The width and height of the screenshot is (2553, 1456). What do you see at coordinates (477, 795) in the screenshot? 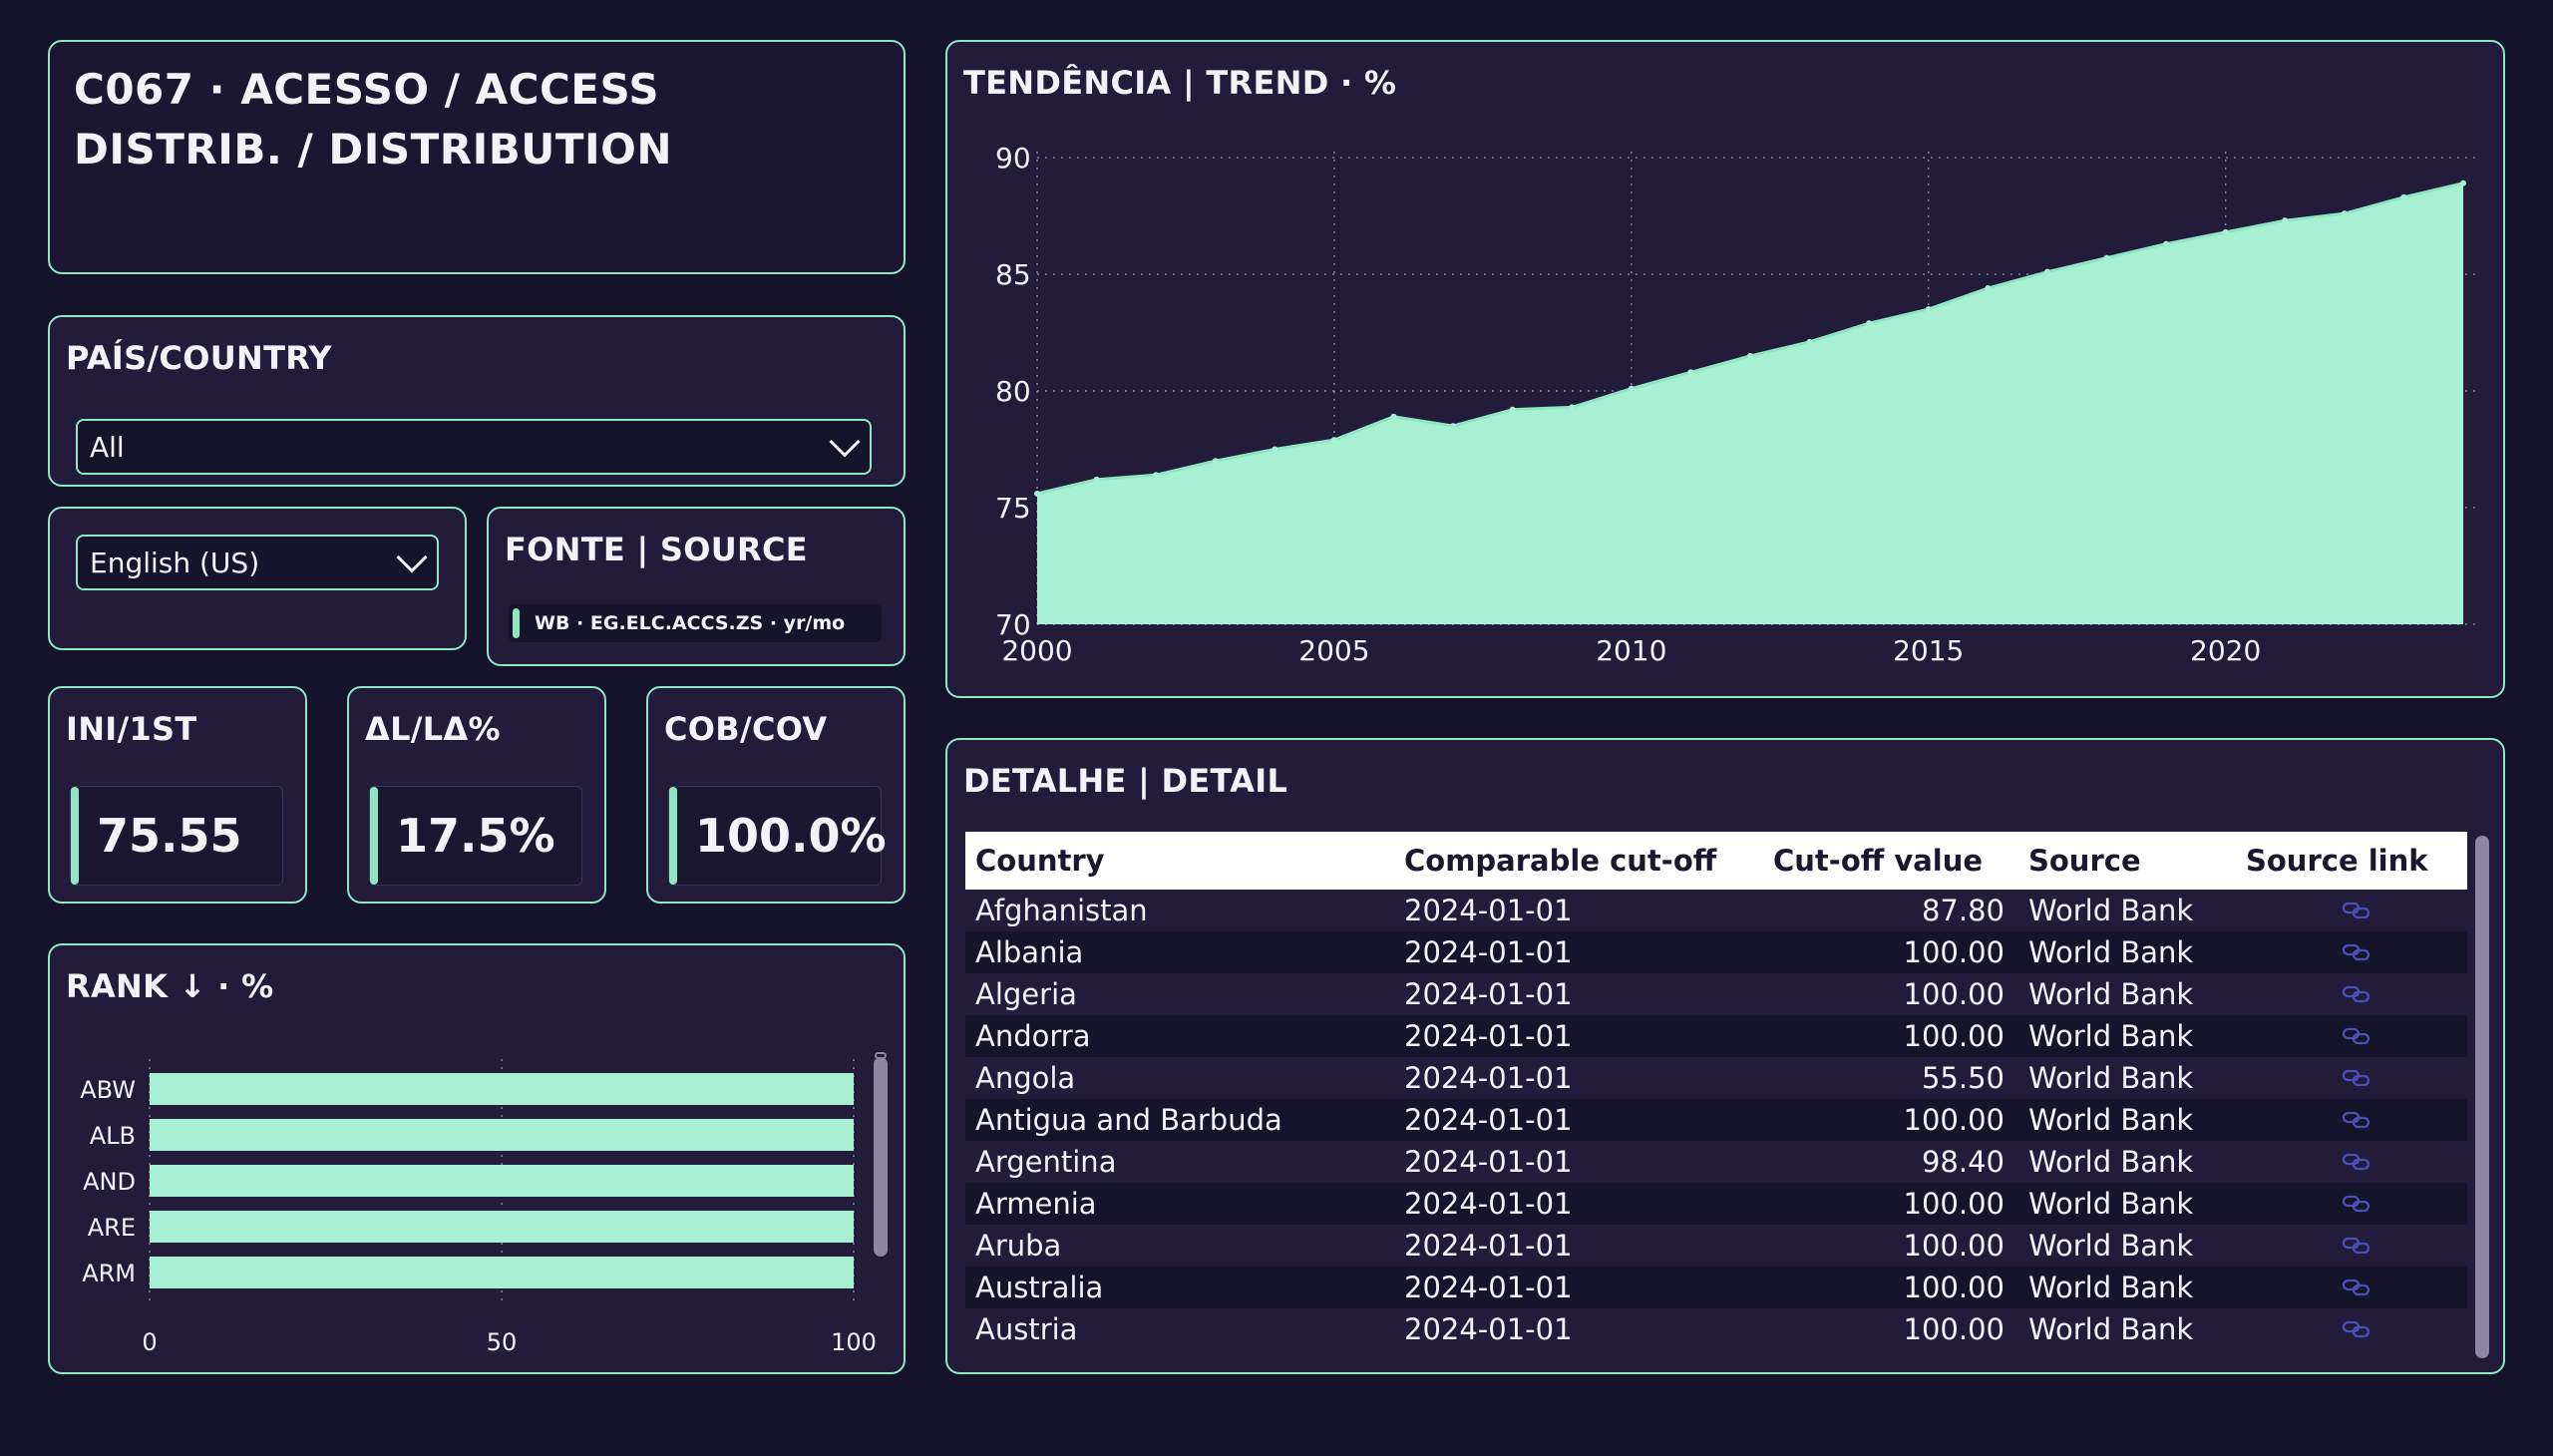
I see `kpi-card-delta: ΔL/LΔ% 17.5%` at bounding box center [477, 795].